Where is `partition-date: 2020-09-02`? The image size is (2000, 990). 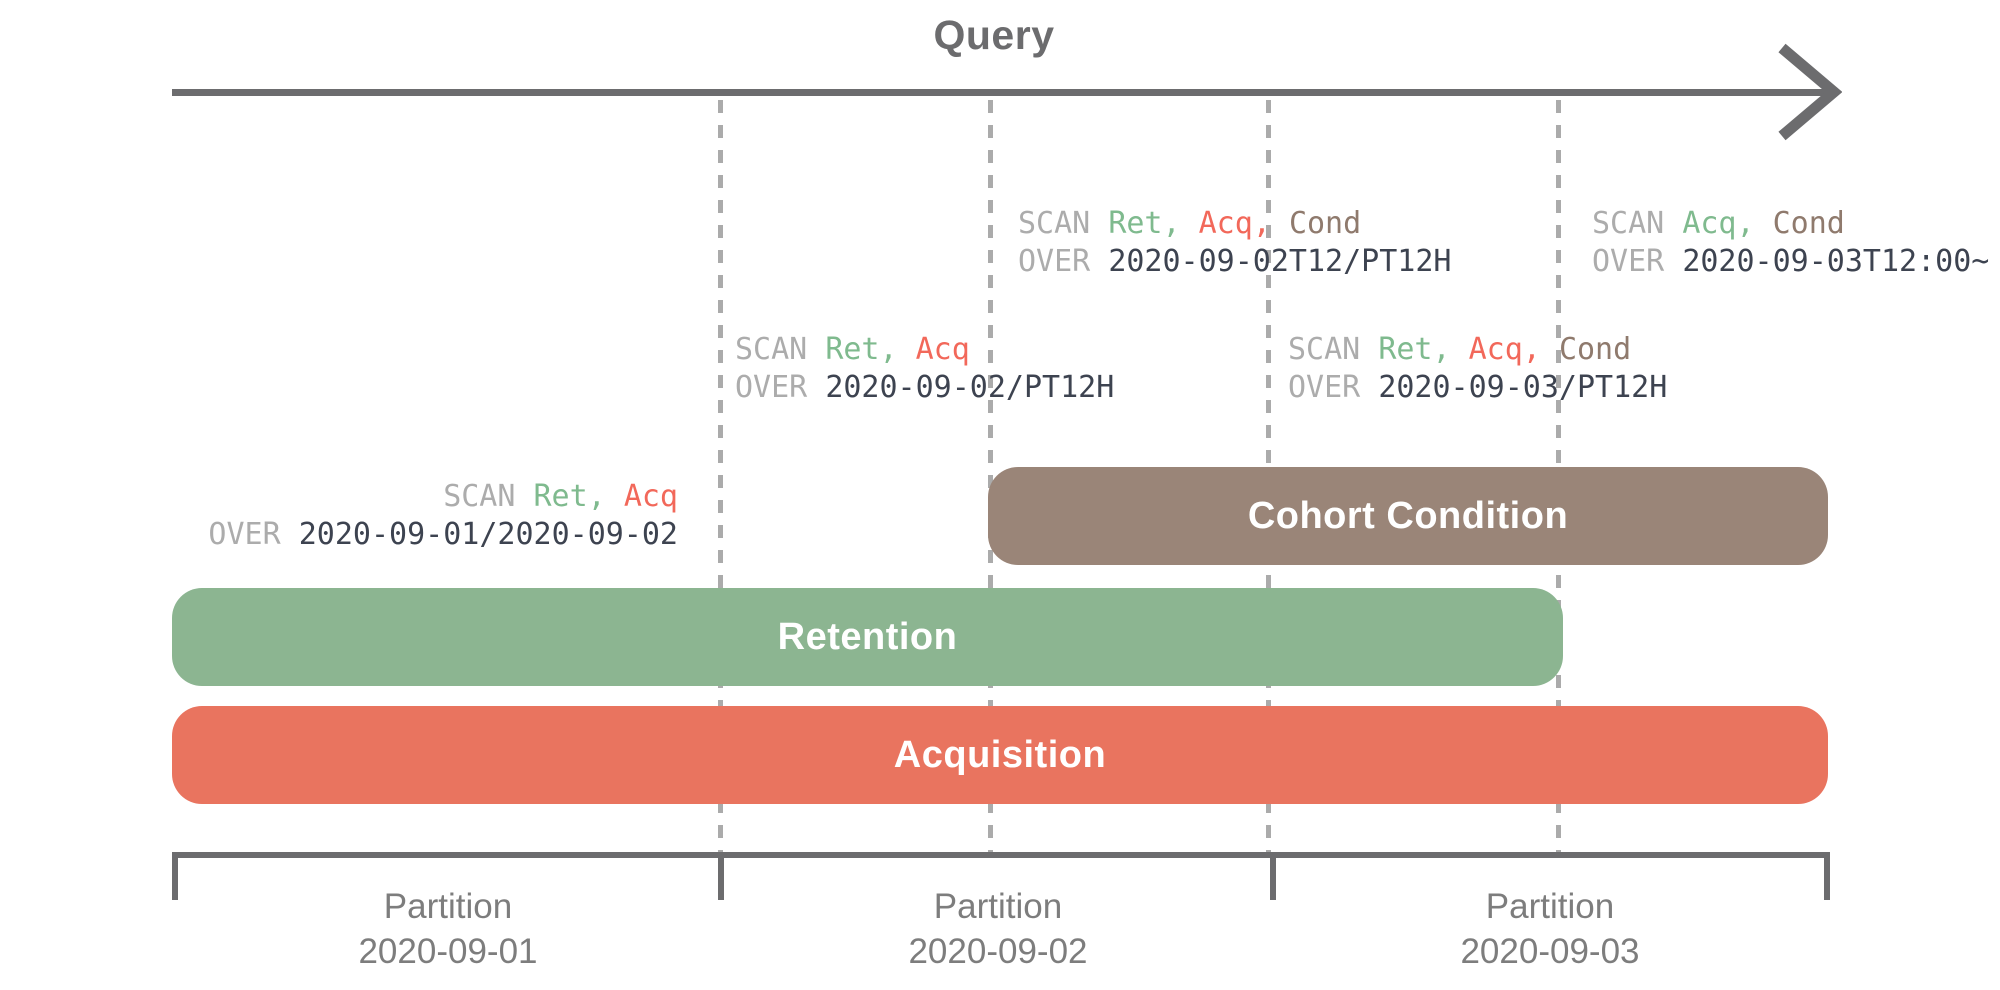 partition-date: 2020-09-02 is located at coordinates (998, 951).